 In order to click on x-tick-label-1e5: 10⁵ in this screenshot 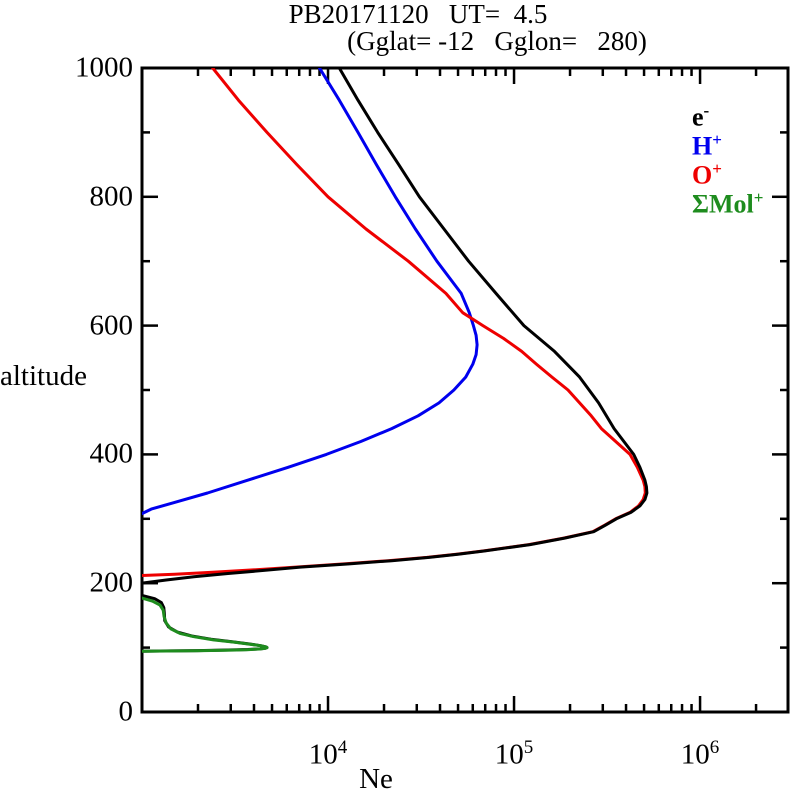, I will do `click(514, 754)`.